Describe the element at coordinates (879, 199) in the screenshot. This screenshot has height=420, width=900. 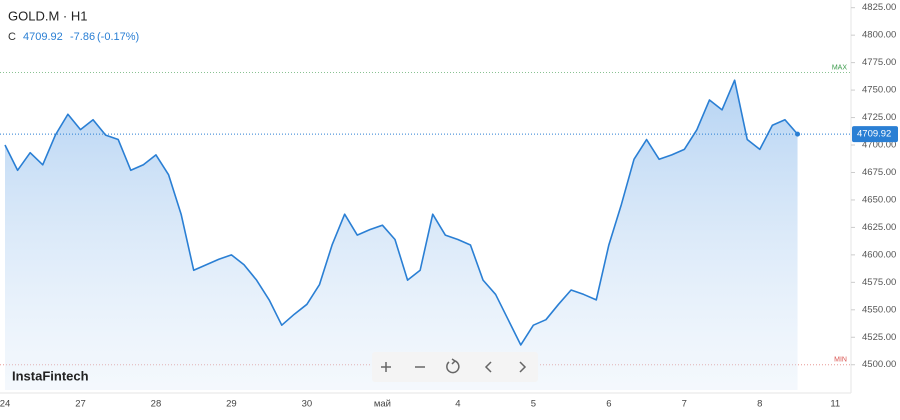
I see `y-tick-label: 4650.00` at that location.